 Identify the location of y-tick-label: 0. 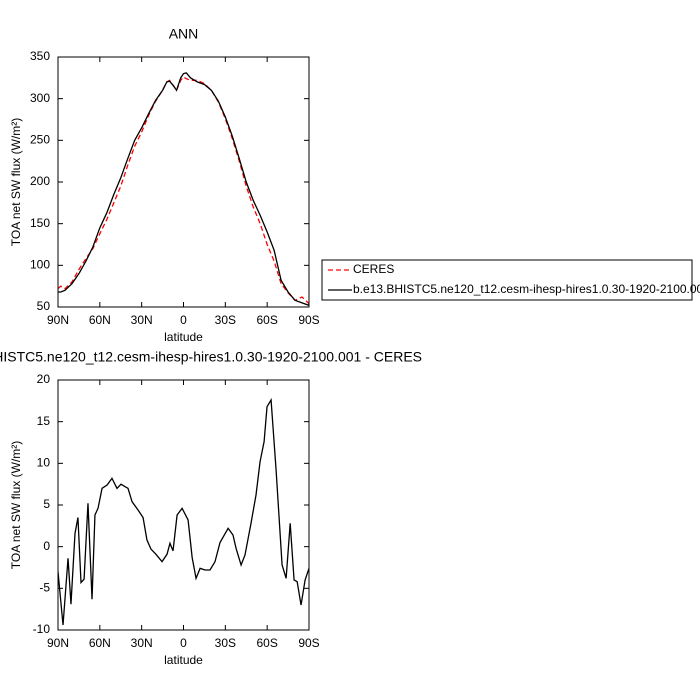
(46, 546).